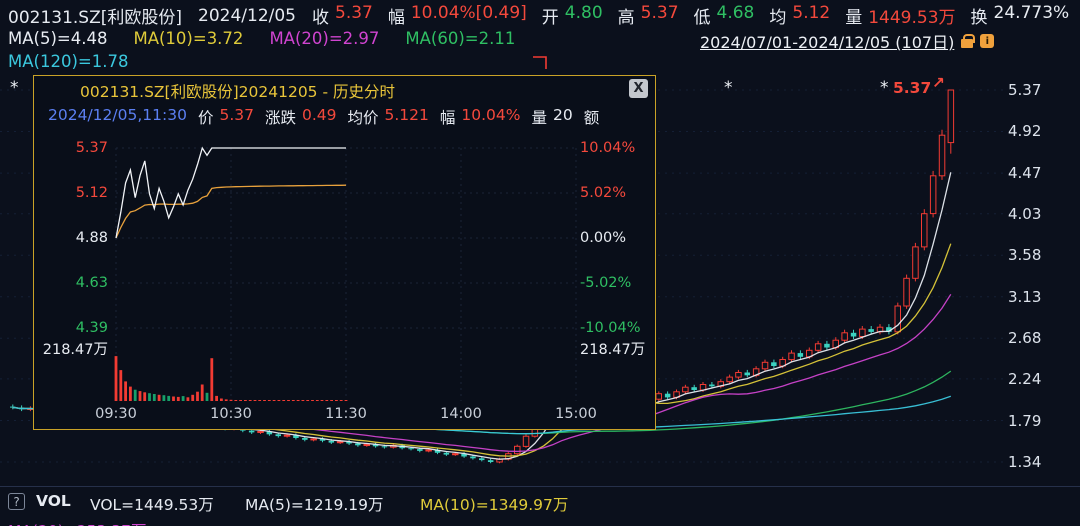 This screenshot has width=1080, height=526. What do you see at coordinates (117, 115) in the screenshot?
I see `intraday-time: 2024/12/05,11:30` at bounding box center [117, 115].